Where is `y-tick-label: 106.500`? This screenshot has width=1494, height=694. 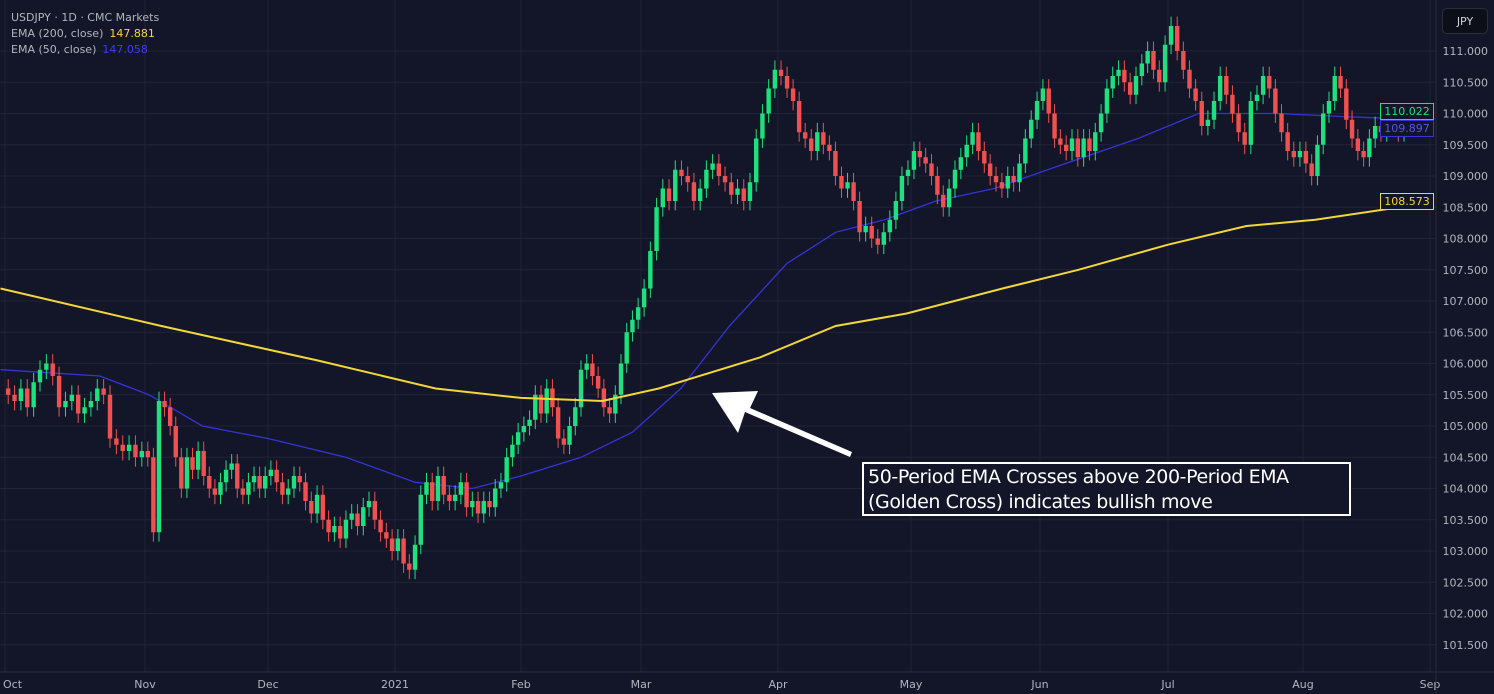 y-tick-label: 106.500 is located at coordinates (1466, 332).